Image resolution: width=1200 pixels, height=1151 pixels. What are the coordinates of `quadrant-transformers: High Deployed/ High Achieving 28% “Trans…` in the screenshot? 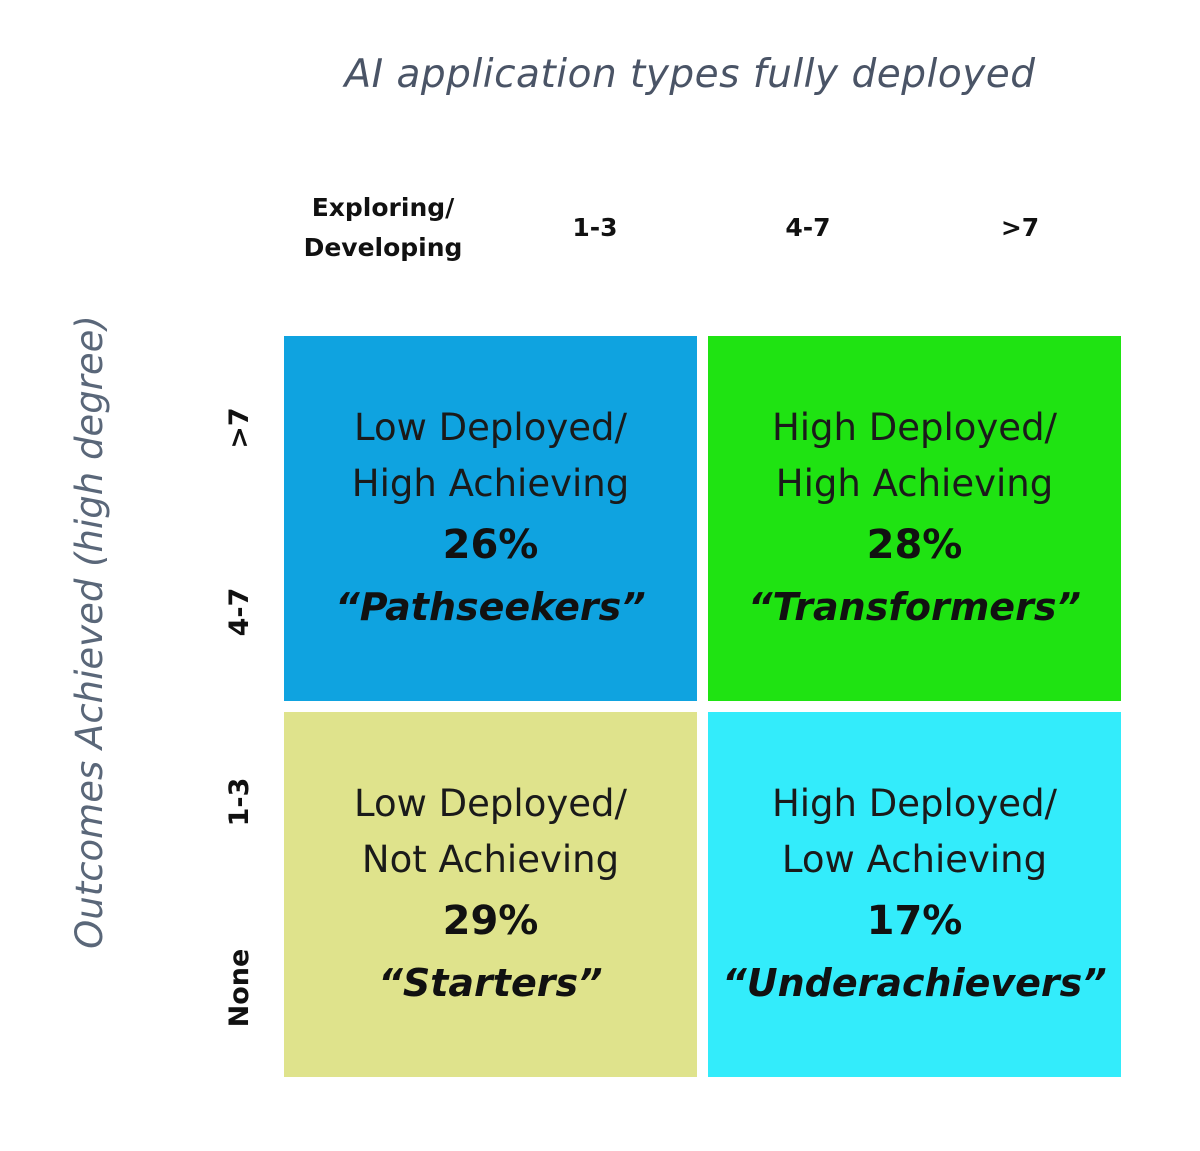 It's located at (914, 518).